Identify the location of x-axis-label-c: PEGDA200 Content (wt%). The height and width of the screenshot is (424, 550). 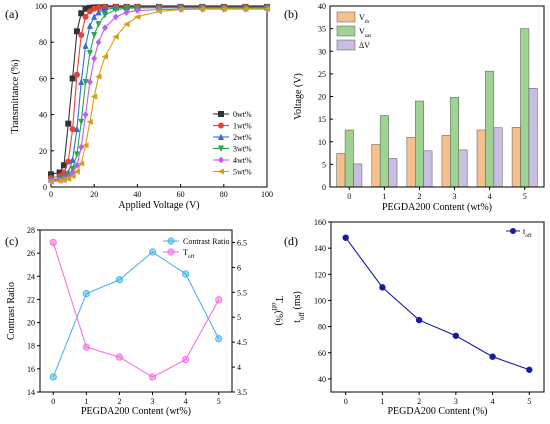
(136, 411).